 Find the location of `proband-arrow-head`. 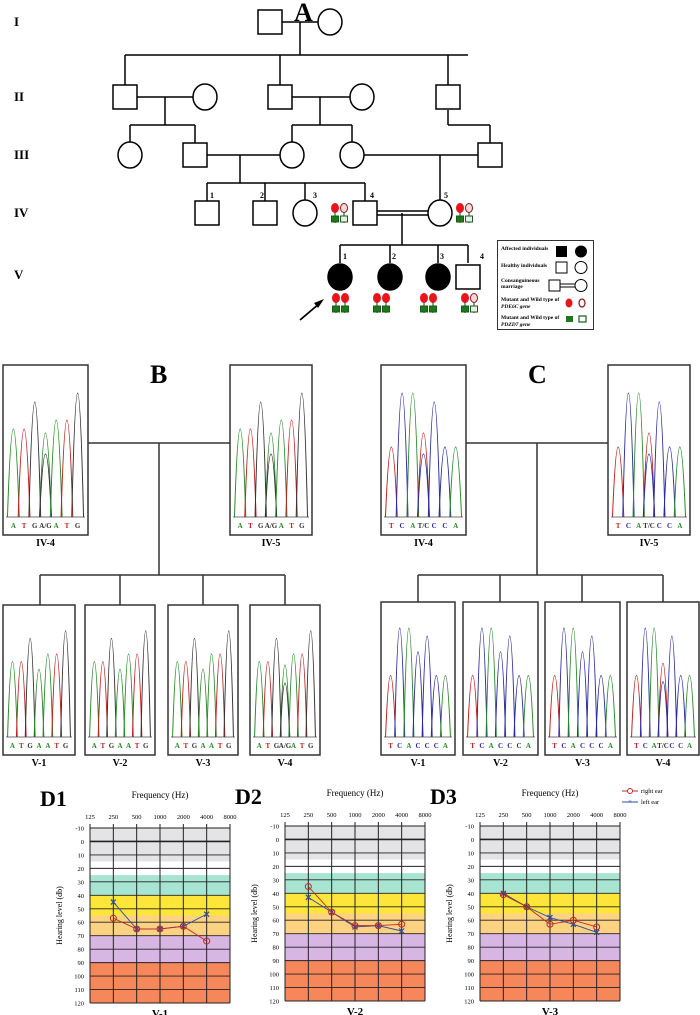

proband-arrow-head is located at coordinates (319, 303).